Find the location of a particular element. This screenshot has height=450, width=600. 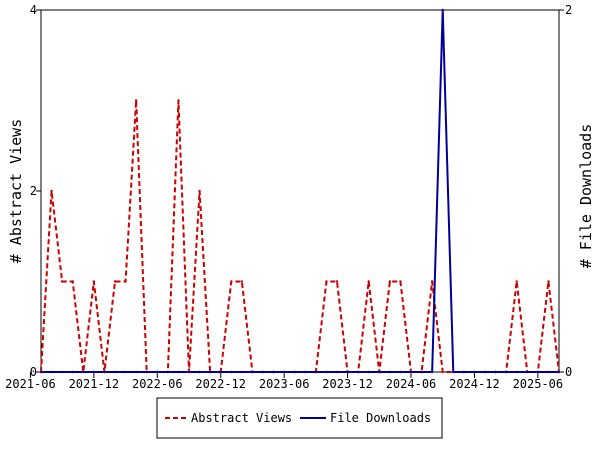

x-tick-label-3: 2022-12 is located at coordinates (220, 384).